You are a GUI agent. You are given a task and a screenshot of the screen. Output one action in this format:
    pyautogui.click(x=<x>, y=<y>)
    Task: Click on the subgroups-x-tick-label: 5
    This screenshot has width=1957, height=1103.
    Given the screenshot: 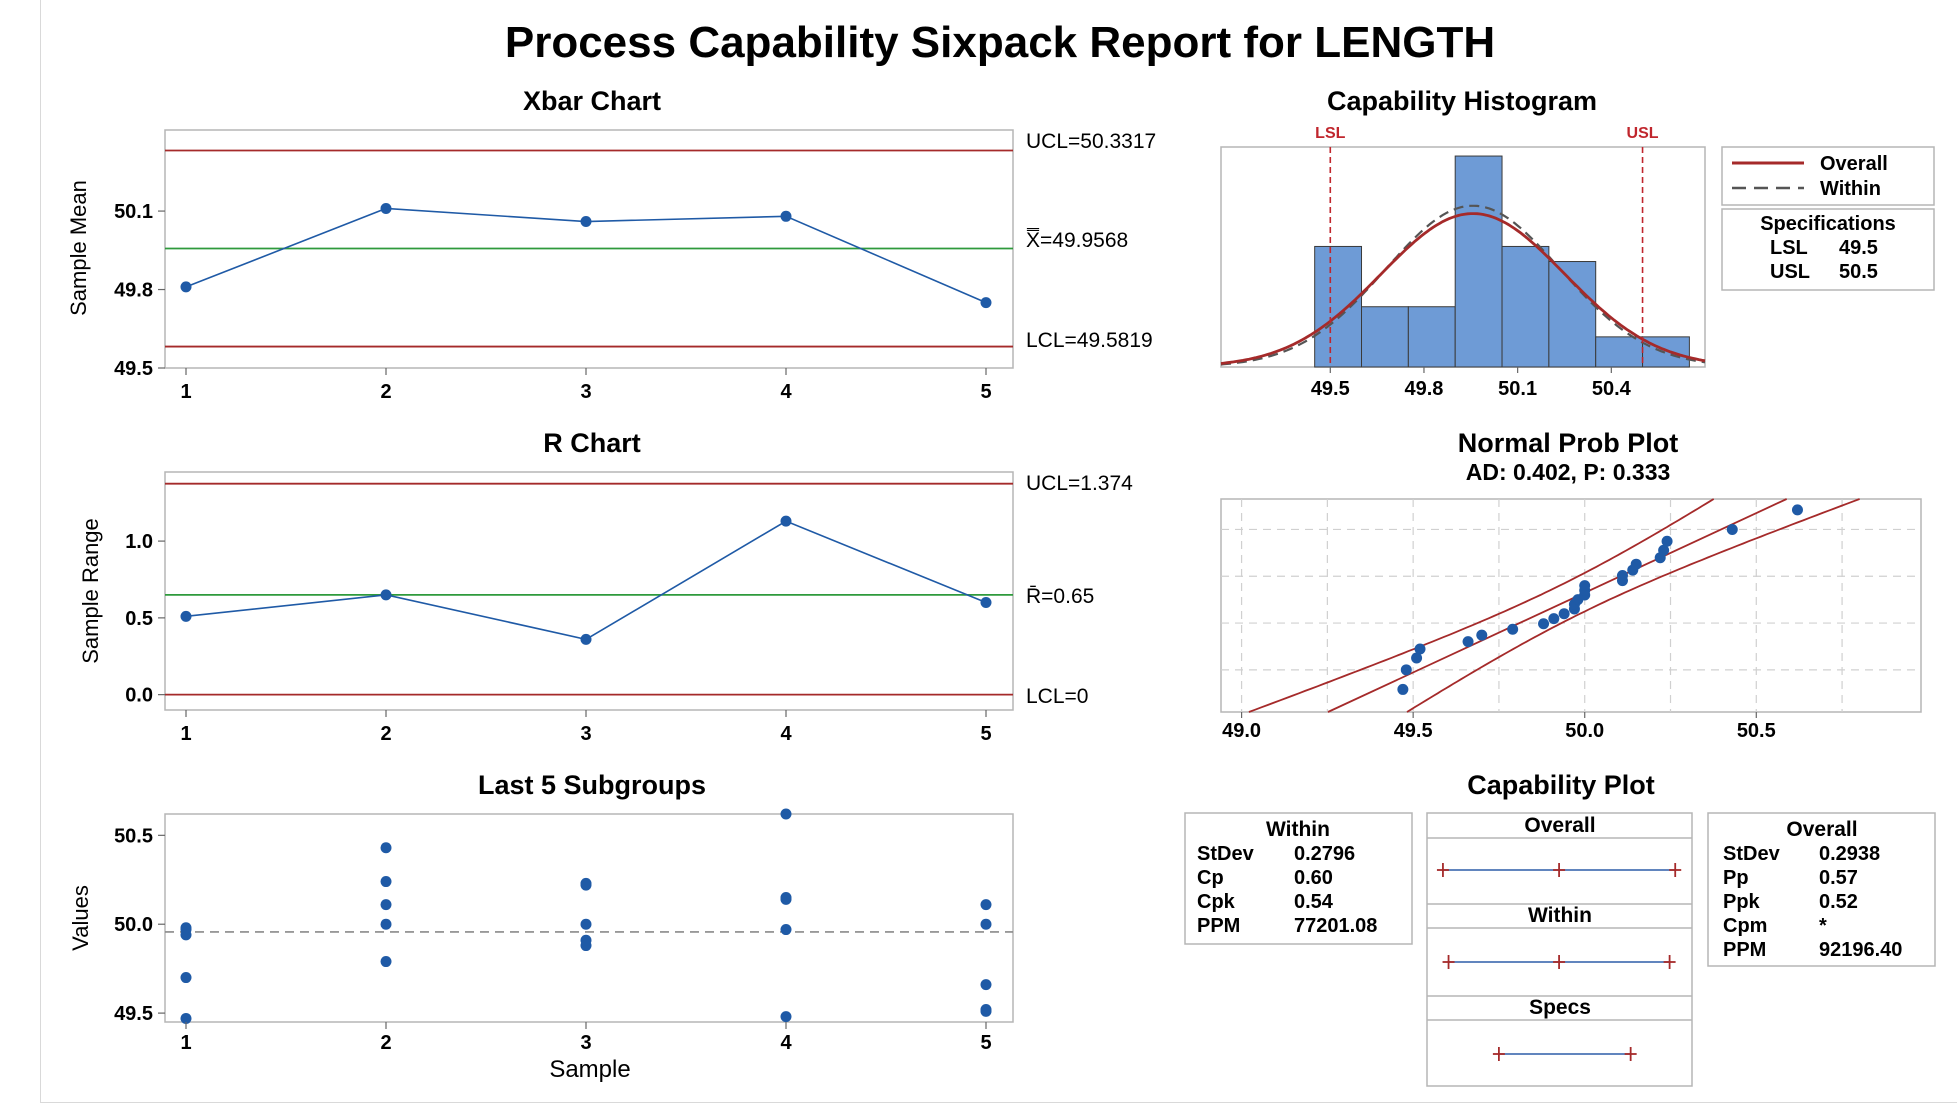 What is the action you would take?
    pyautogui.click(x=985, y=1043)
    